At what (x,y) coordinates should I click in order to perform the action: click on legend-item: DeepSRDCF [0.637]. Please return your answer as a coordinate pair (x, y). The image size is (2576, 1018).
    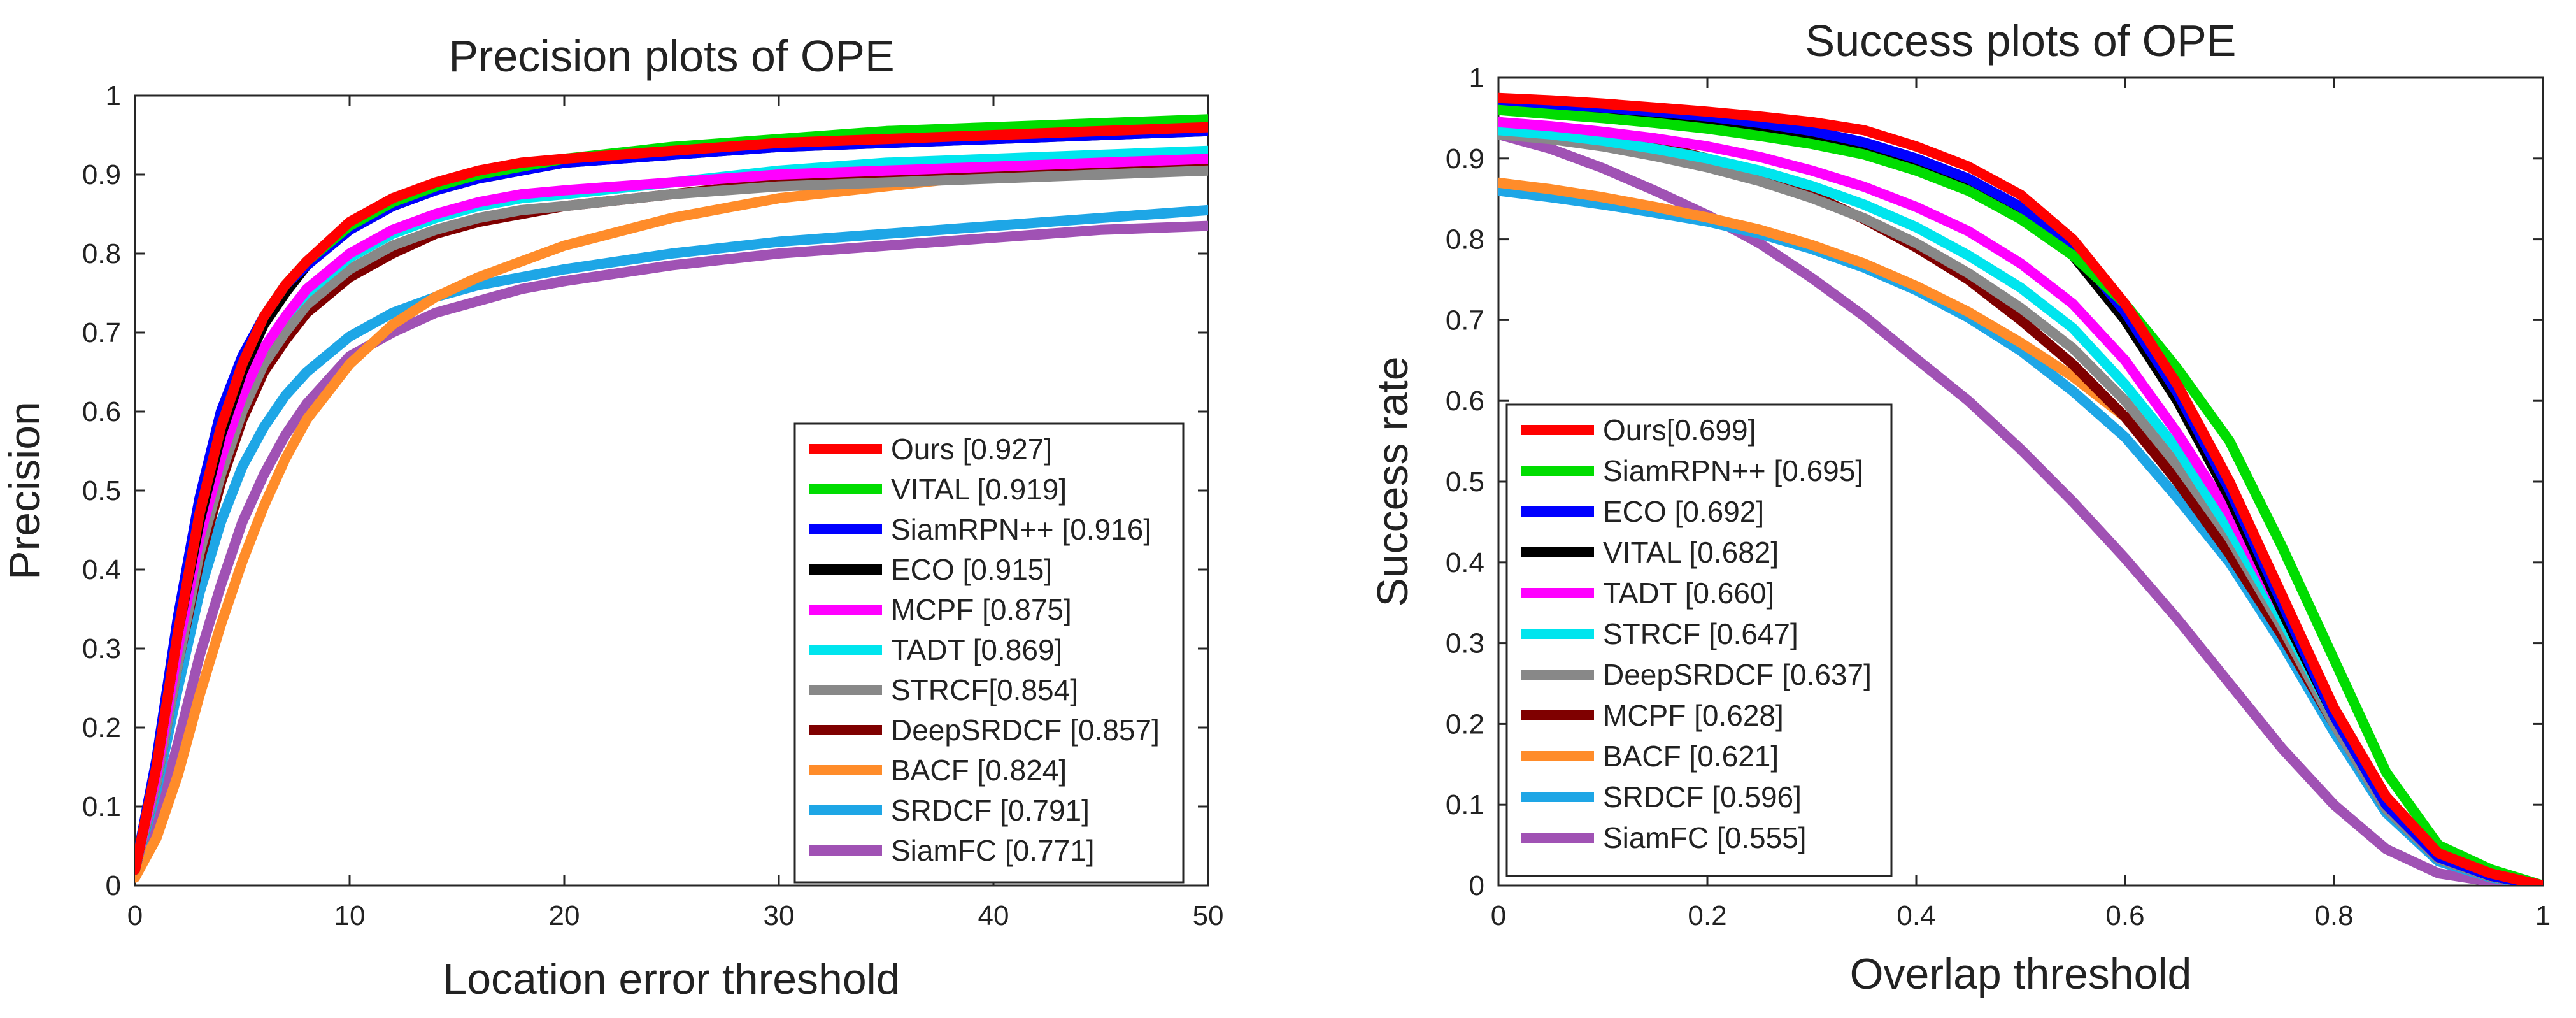
    Looking at the image, I should click on (1696, 674).